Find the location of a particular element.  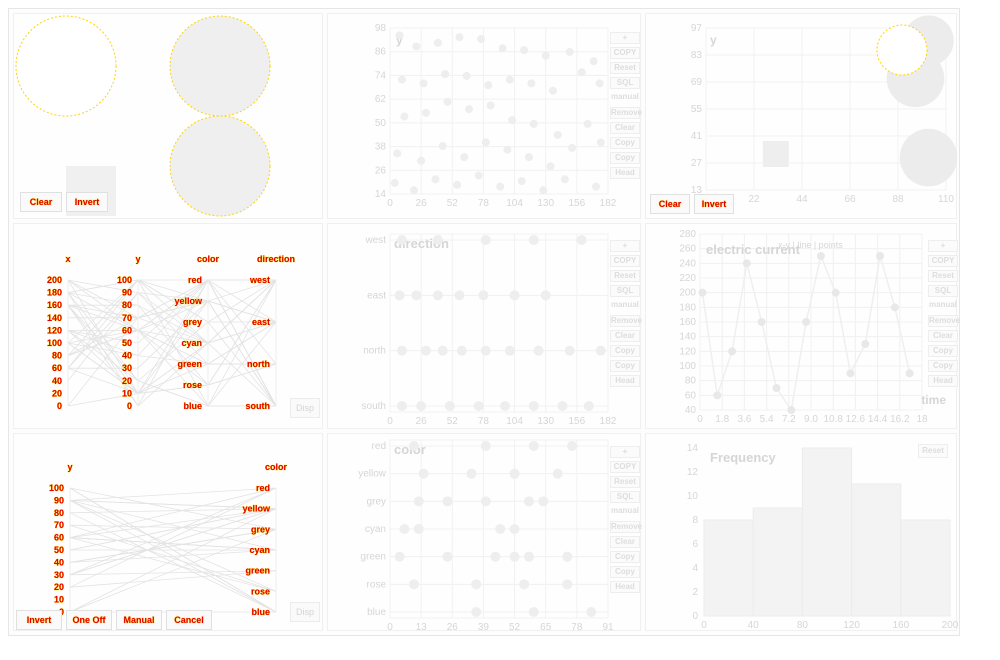

clear-button: Clear is located at coordinates (670, 204).